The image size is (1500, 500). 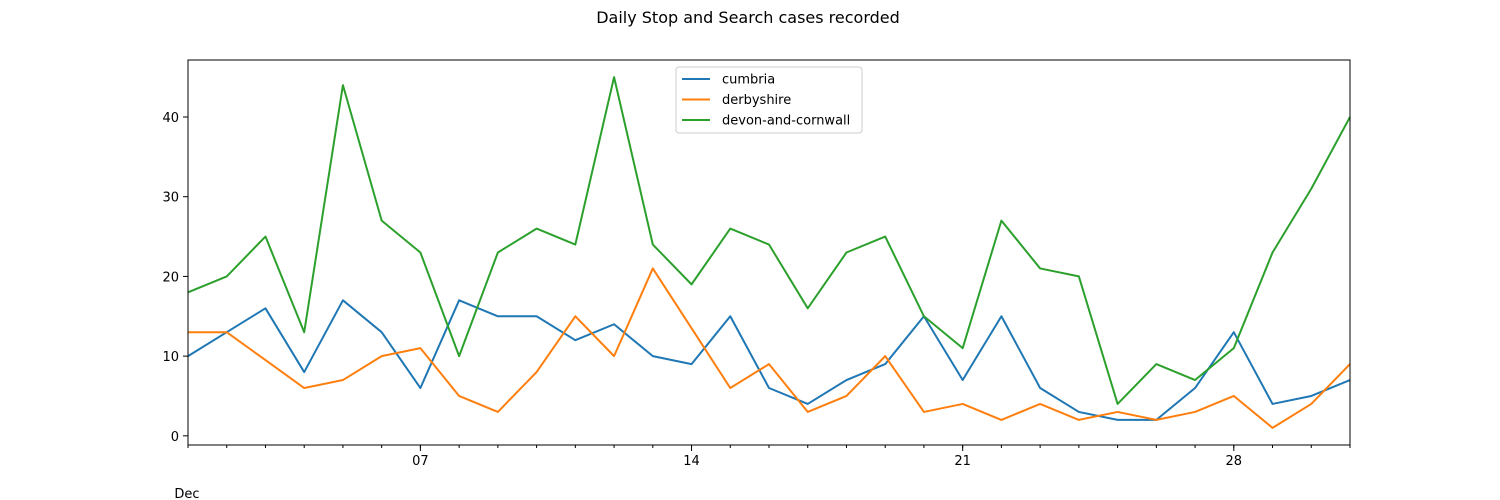 What do you see at coordinates (420, 461) in the screenshot?
I see `x-tick-label: 07` at bounding box center [420, 461].